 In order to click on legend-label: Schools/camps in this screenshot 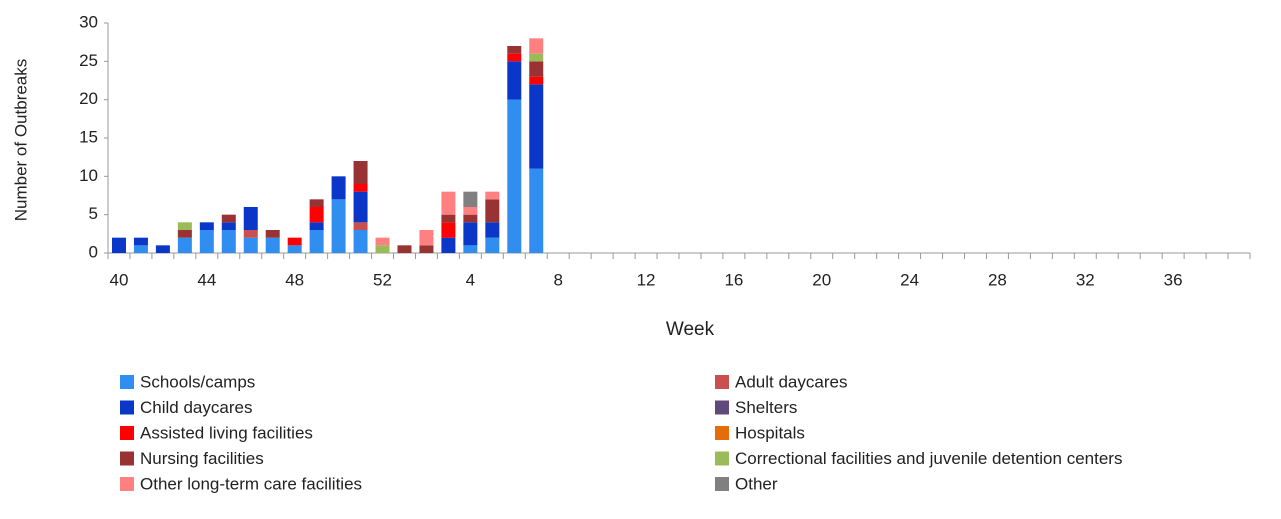, I will do `click(197, 381)`.